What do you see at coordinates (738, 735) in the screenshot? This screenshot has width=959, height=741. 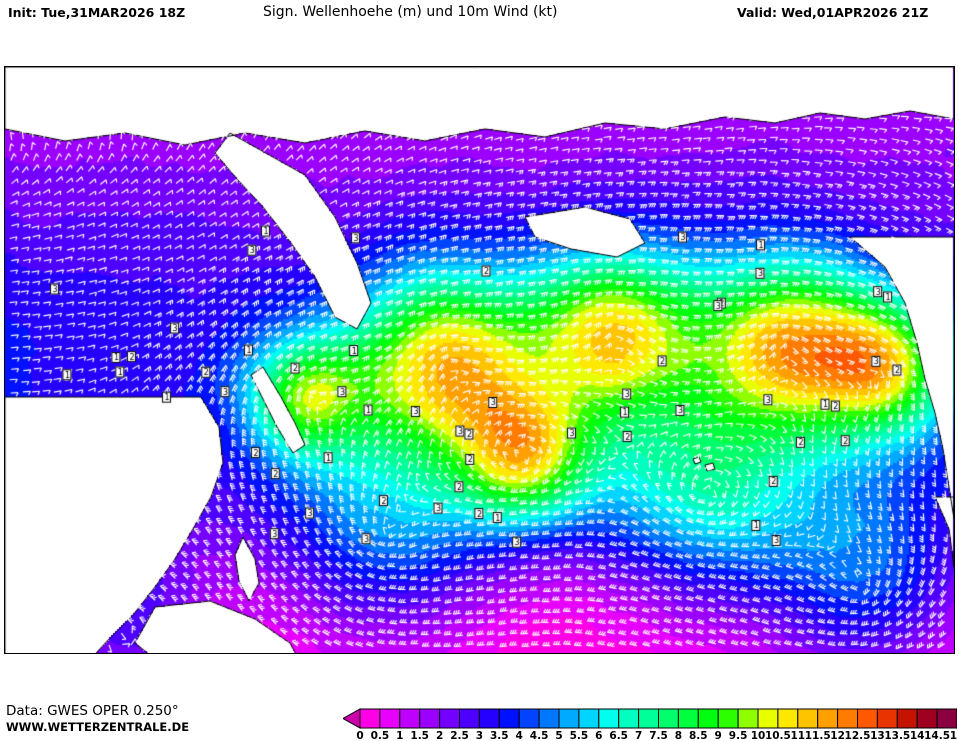 I see `colorbar-tick-label: 9.5` at bounding box center [738, 735].